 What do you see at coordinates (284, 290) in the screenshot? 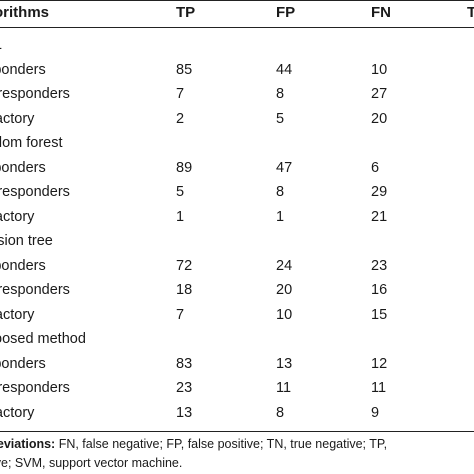
I see `cell-fp: 20` at bounding box center [284, 290].